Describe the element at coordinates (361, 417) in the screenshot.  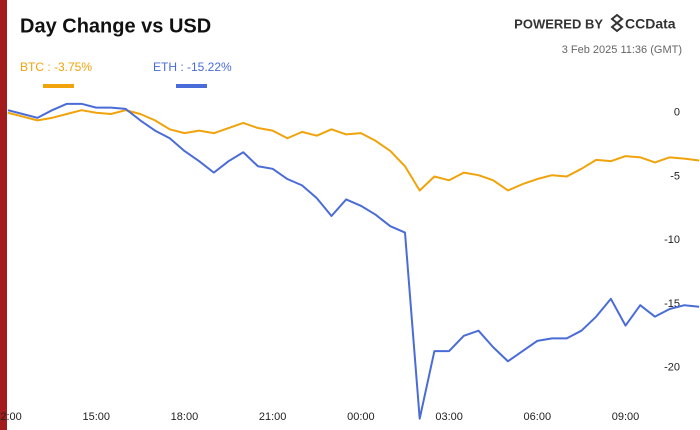
I see `x-tick-label: 00:00` at that location.